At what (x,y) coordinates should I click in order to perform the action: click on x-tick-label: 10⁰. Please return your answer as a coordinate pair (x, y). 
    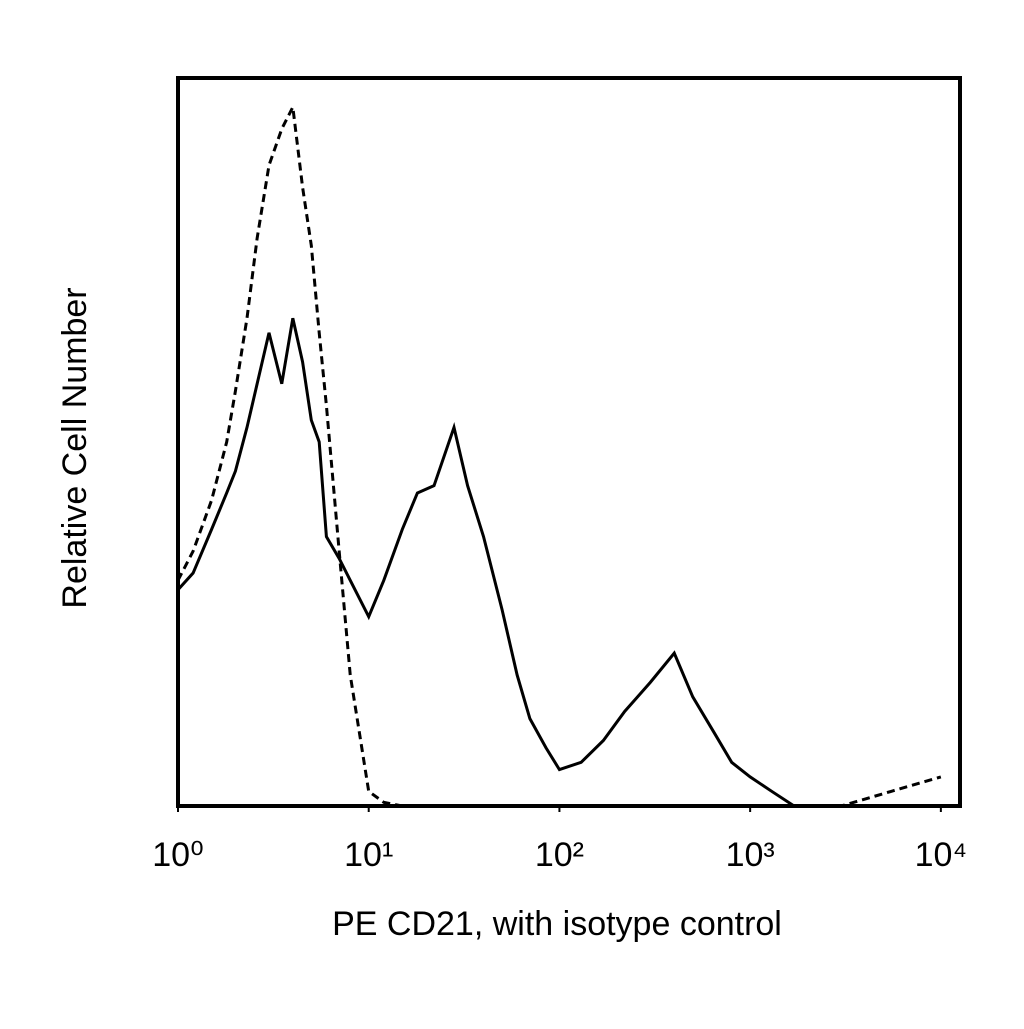
    Looking at the image, I should click on (177, 855).